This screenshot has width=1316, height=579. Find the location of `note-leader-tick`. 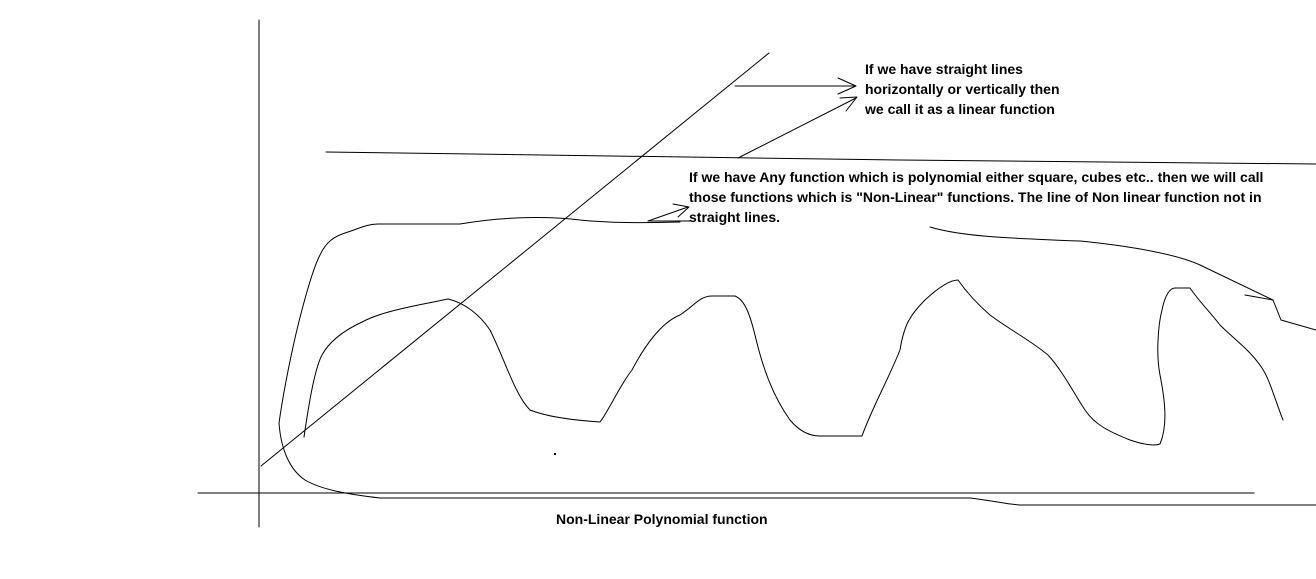

note-leader-tick is located at coordinates (1259, 297).